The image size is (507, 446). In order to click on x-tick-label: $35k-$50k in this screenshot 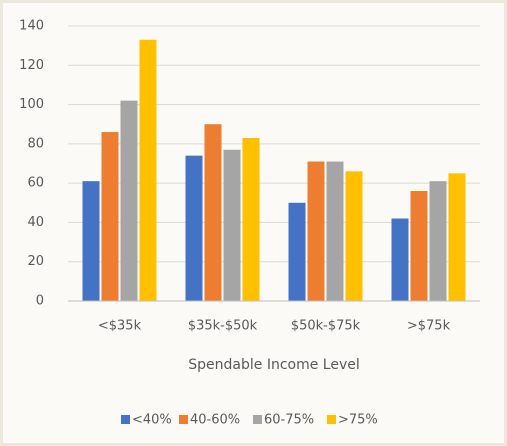, I will do `click(223, 326)`.